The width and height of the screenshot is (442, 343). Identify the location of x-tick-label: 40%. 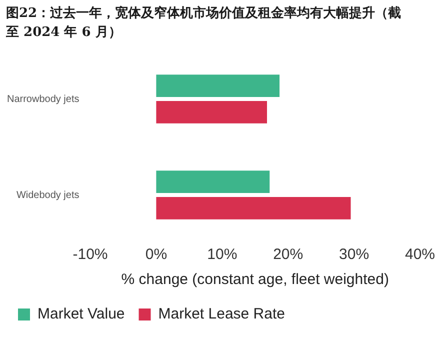
(420, 255).